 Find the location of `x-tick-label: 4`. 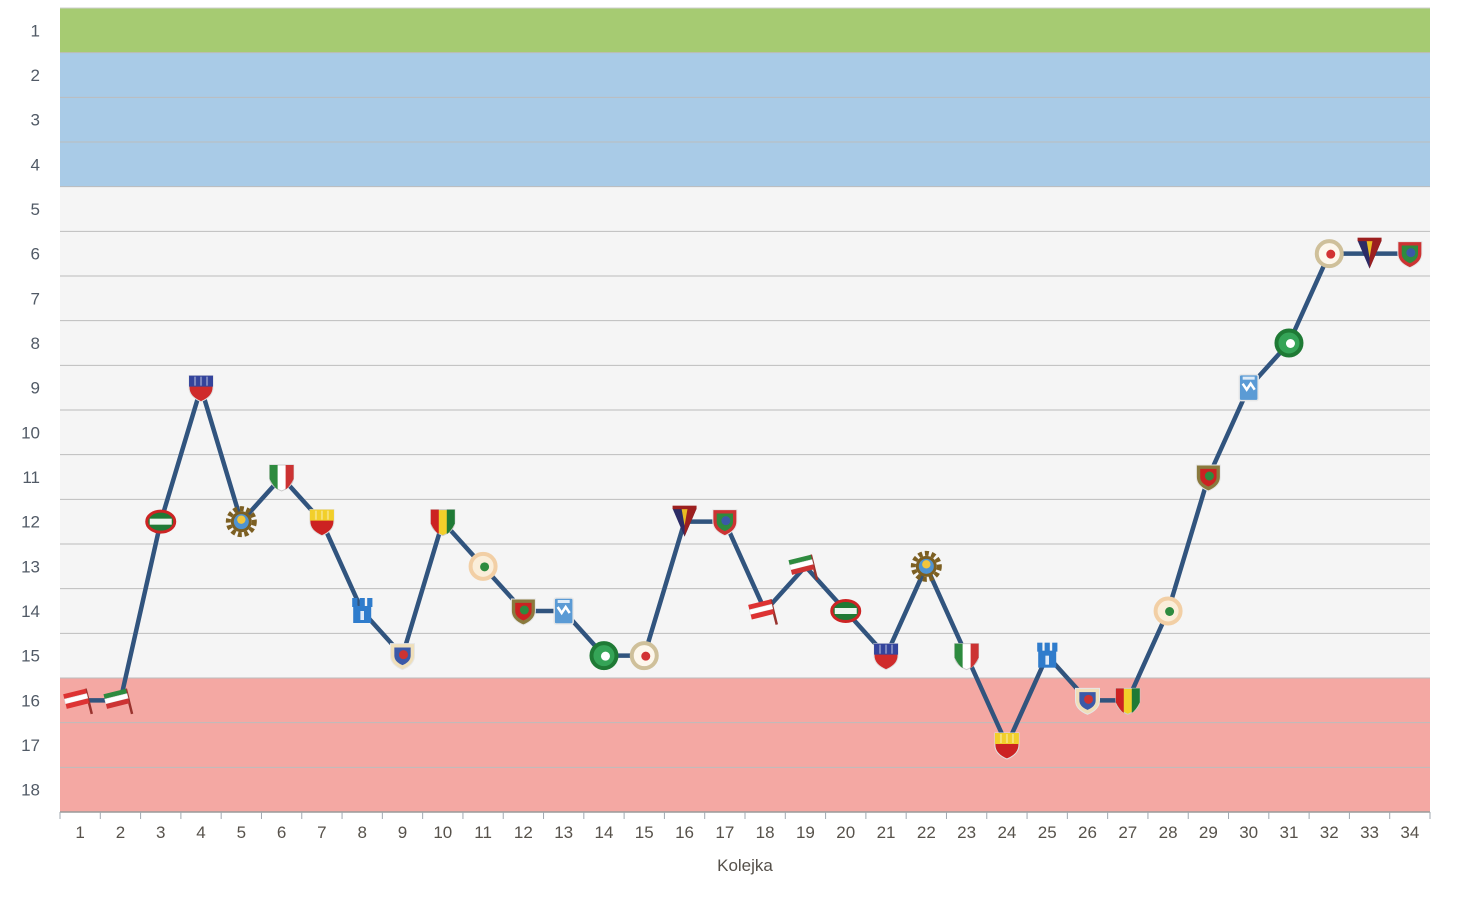

x-tick-label: 4 is located at coordinates (200, 832).